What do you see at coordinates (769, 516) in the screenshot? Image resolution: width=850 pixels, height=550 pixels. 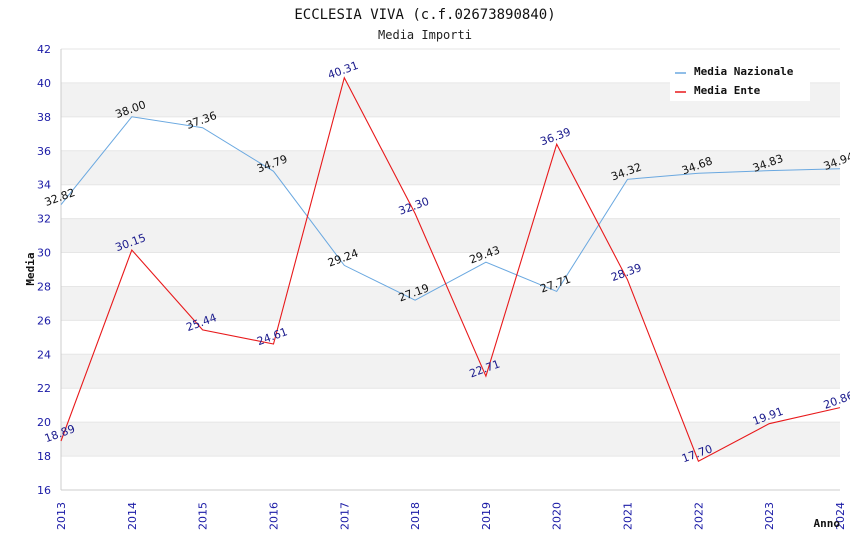 I see `x-tick-label: 2023` at bounding box center [769, 516].